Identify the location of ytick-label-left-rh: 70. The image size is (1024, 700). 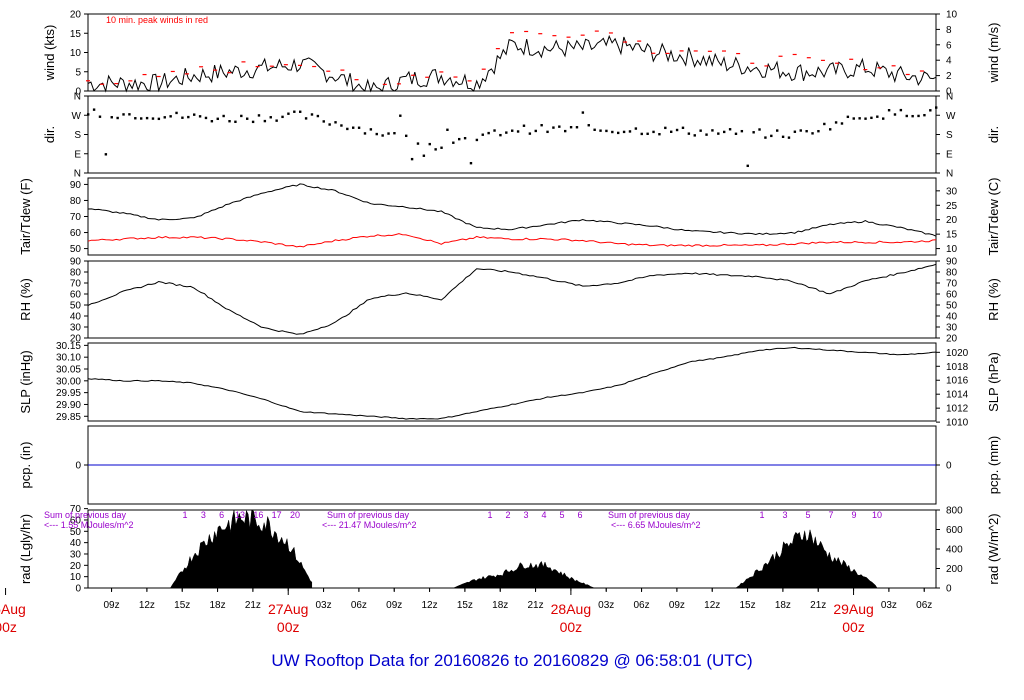
(76, 284).